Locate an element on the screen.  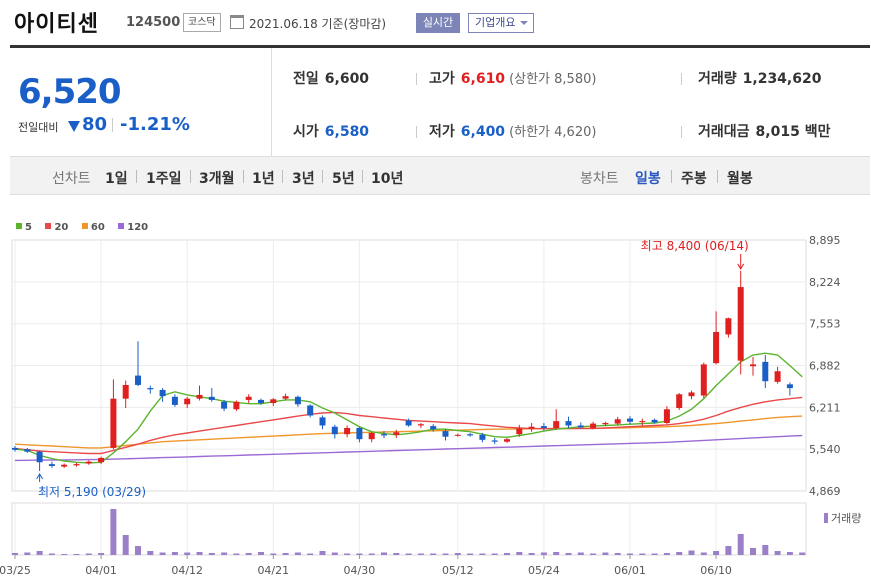
tab-3year: 3년 is located at coordinates (303, 179).